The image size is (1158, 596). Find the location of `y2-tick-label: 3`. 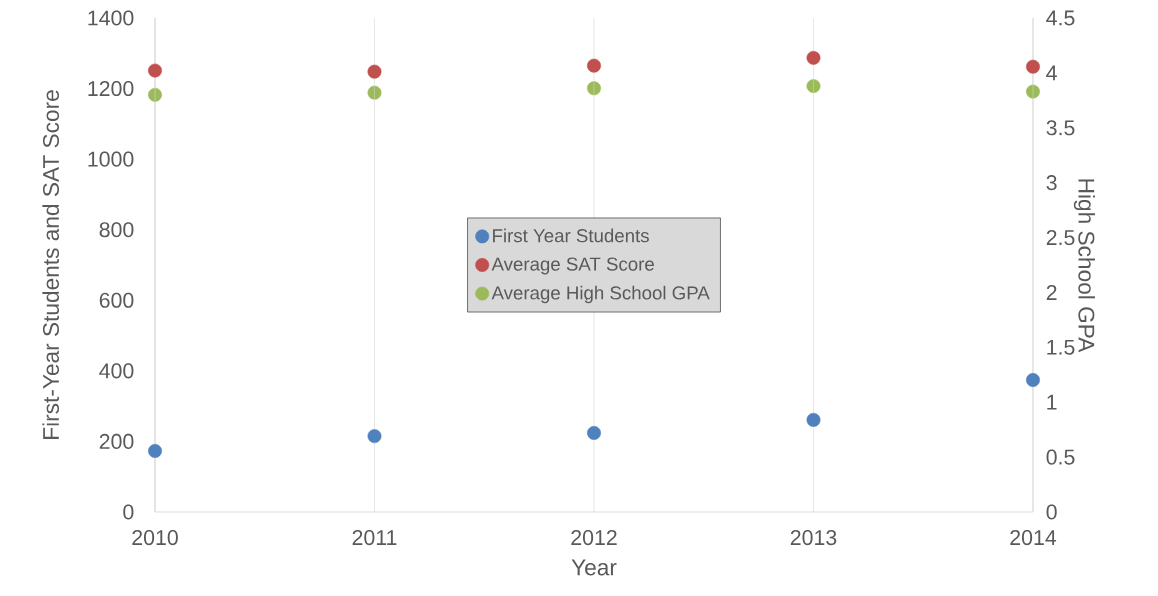

y2-tick-label: 3 is located at coordinates (1051, 183).